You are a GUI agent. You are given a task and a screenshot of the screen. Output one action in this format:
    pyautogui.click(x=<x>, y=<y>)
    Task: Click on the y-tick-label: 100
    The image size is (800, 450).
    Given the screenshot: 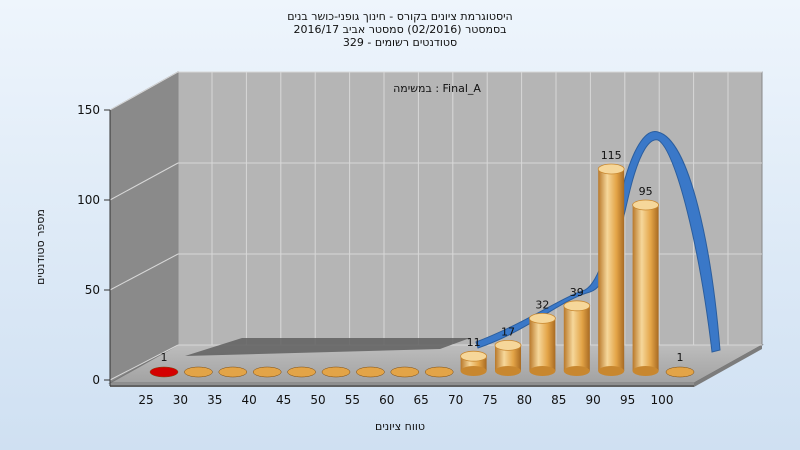 What is the action you would take?
    pyautogui.click(x=88, y=200)
    